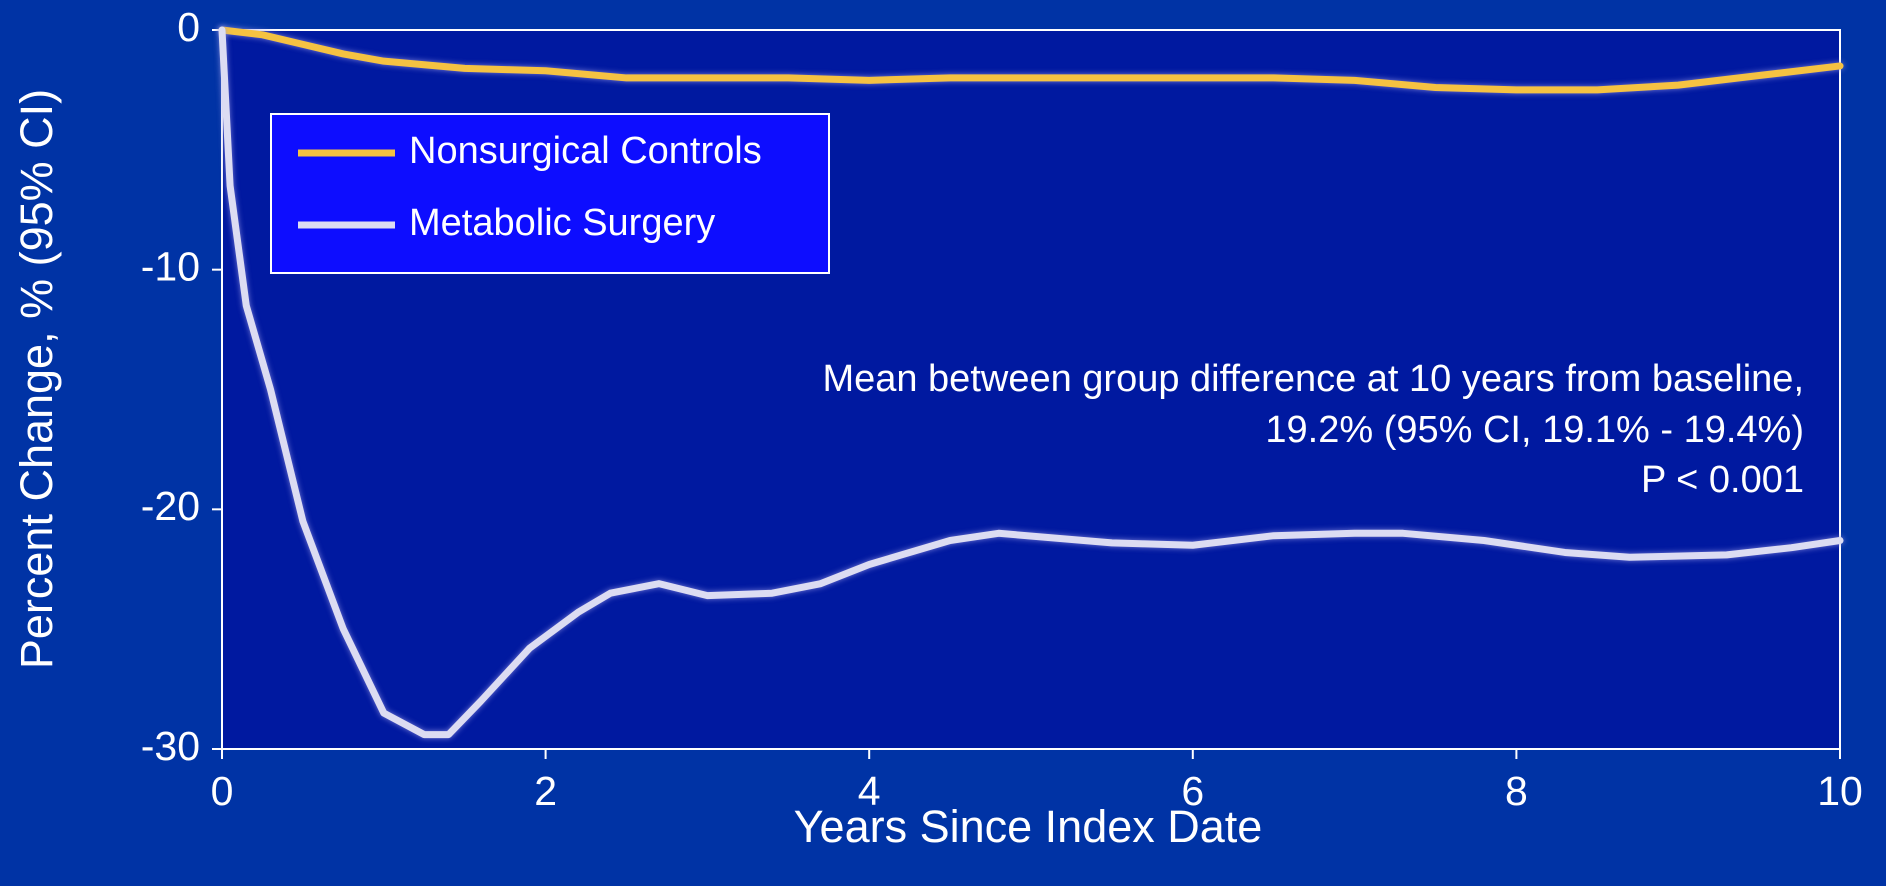  What do you see at coordinates (1516, 791) in the screenshot?
I see `x-tick-label: 8` at bounding box center [1516, 791].